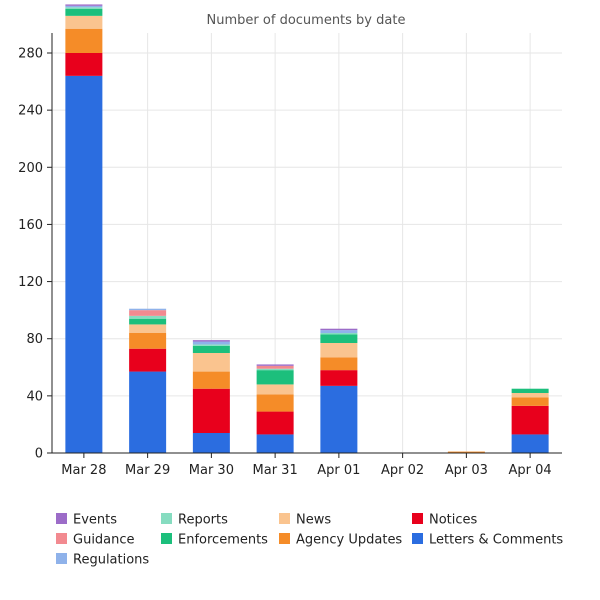  What do you see at coordinates (104, 540) in the screenshot?
I see `legend-label: Guidance` at bounding box center [104, 540].